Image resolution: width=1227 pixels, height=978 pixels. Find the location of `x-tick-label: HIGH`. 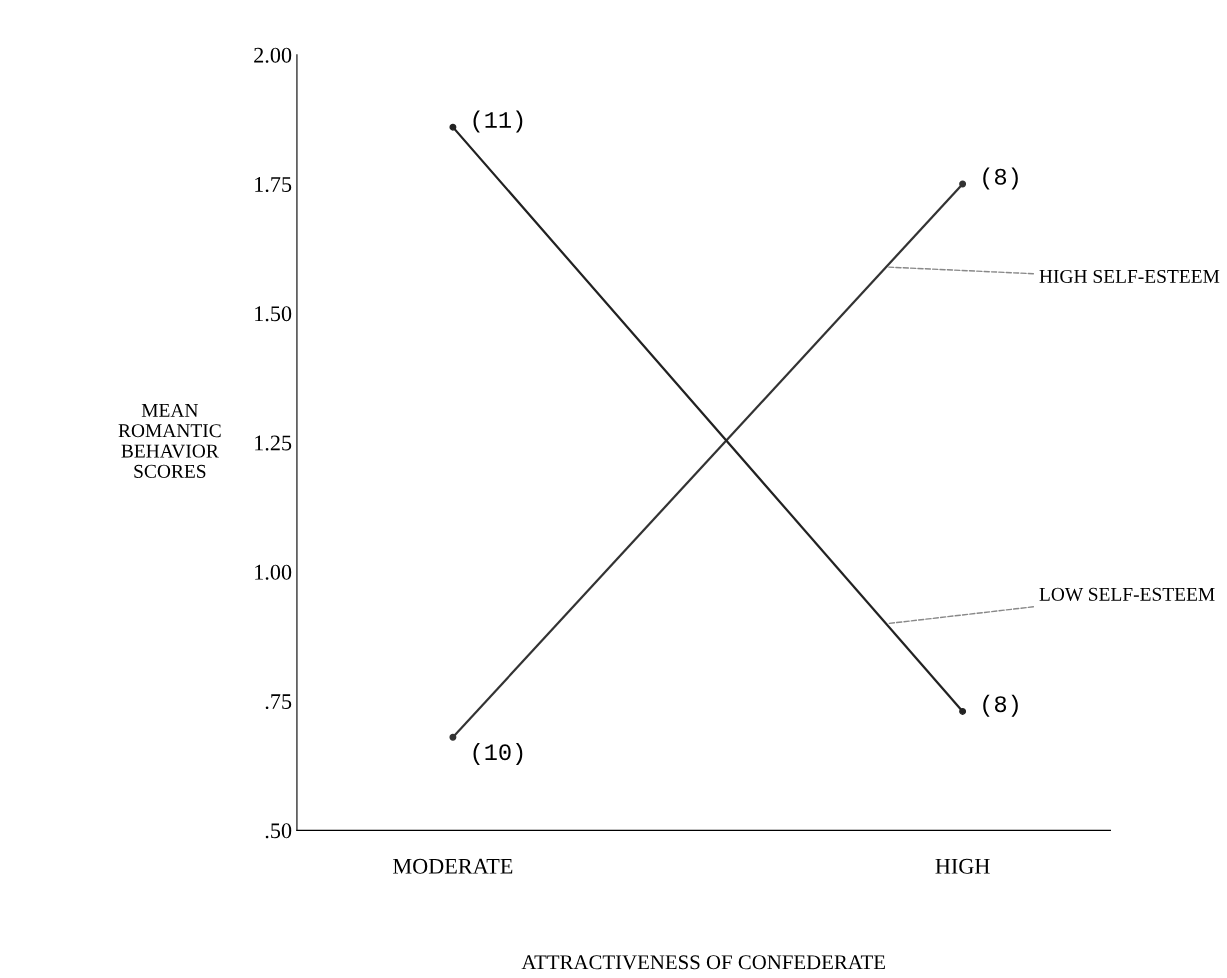

x-tick-label: HIGH is located at coordinates (962, 866).